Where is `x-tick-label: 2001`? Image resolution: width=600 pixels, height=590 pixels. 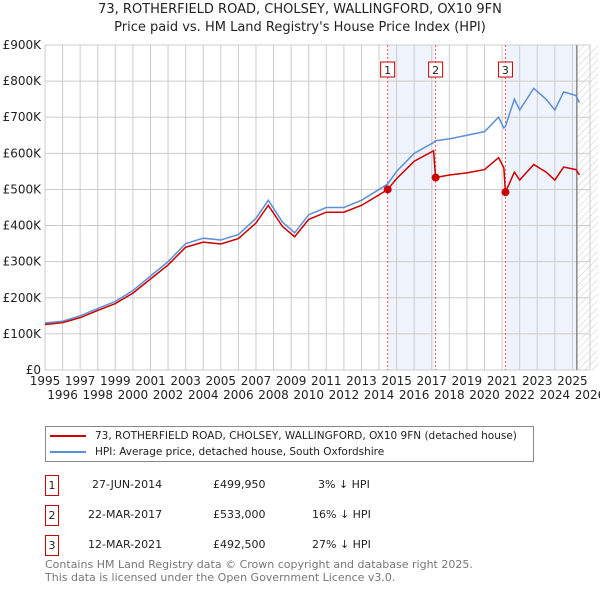
x-tick-label: 2001 is located at coordinates (150, 381).